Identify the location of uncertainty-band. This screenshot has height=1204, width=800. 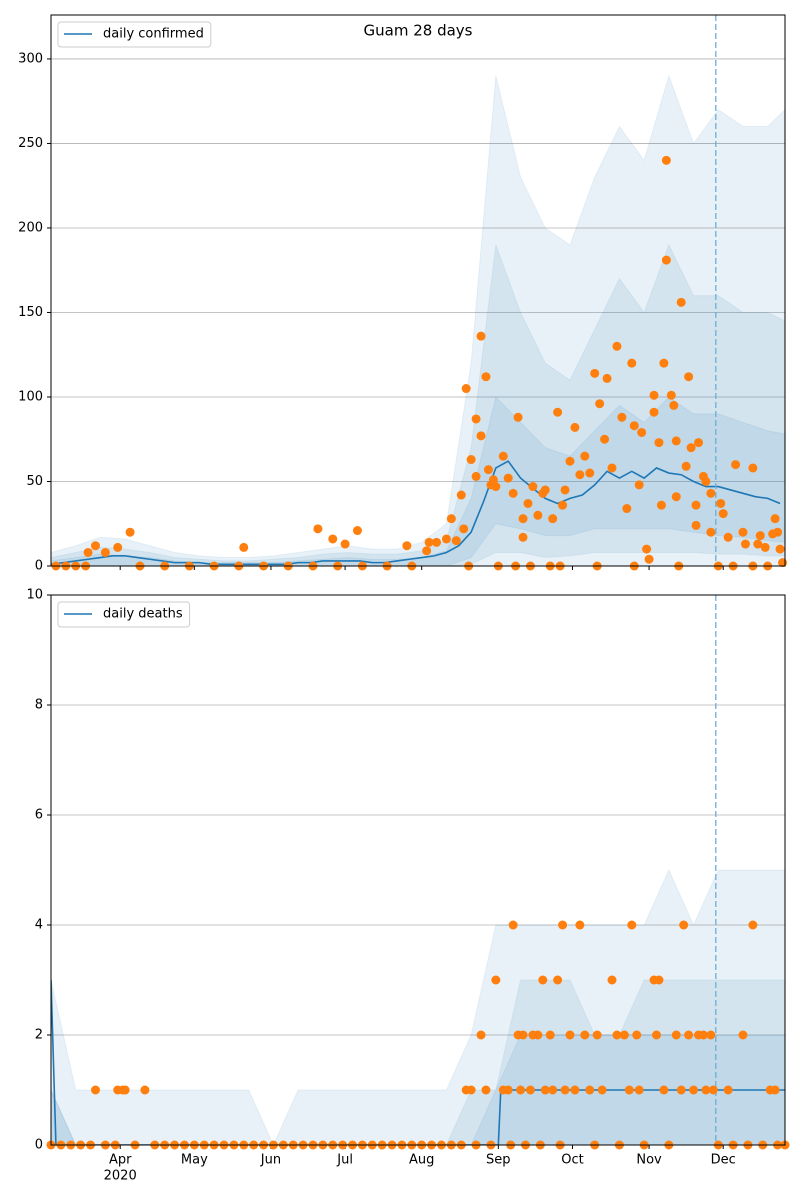
(418, 1089).